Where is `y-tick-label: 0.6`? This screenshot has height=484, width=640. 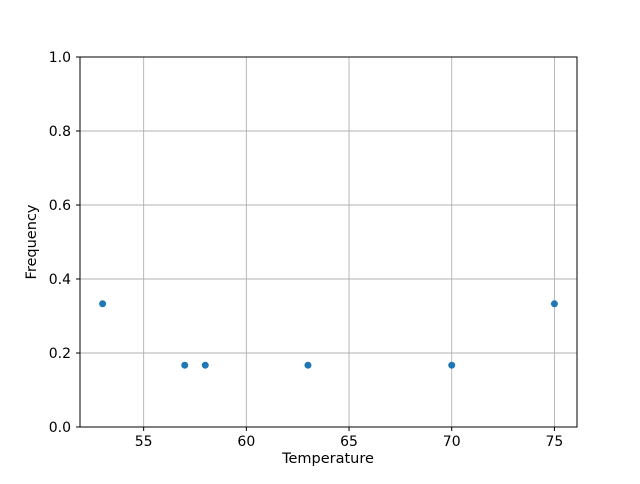
y-tick-label: 0.6 is located at coordinates (60, 206).